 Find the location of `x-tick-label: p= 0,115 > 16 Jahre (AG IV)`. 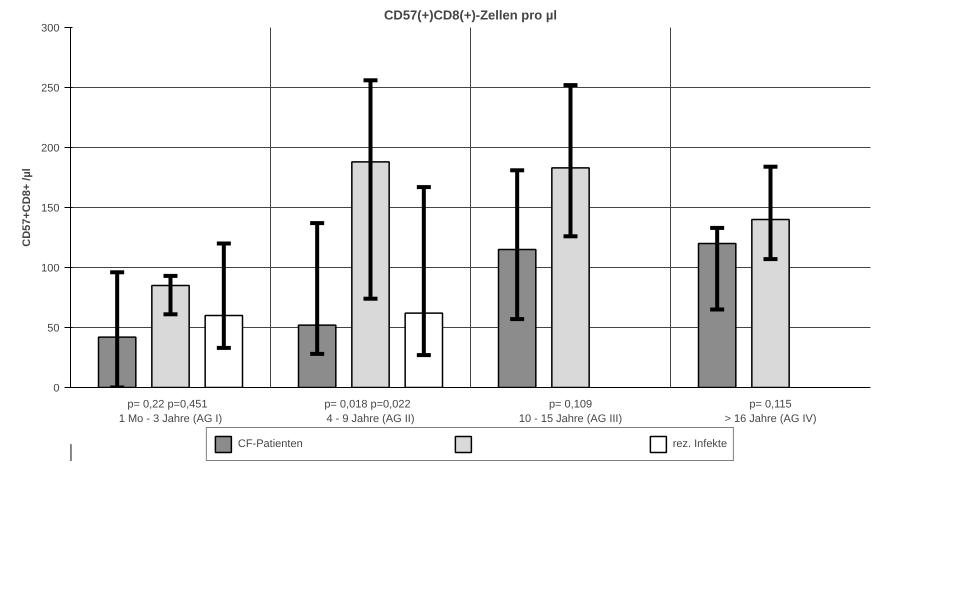

x-tick-label: p= 0,115 > 16 Jahre (AG IV) is located at coordinates (770, 411).